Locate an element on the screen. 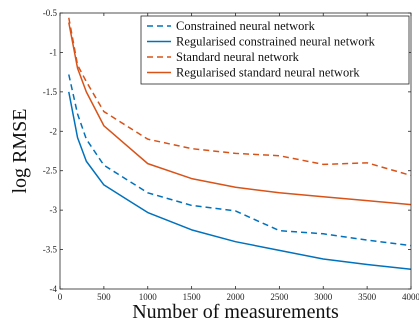 This screenshot has height=322, width=419. x-axis-label: Number of measurements is located at coordinates (235, 311).